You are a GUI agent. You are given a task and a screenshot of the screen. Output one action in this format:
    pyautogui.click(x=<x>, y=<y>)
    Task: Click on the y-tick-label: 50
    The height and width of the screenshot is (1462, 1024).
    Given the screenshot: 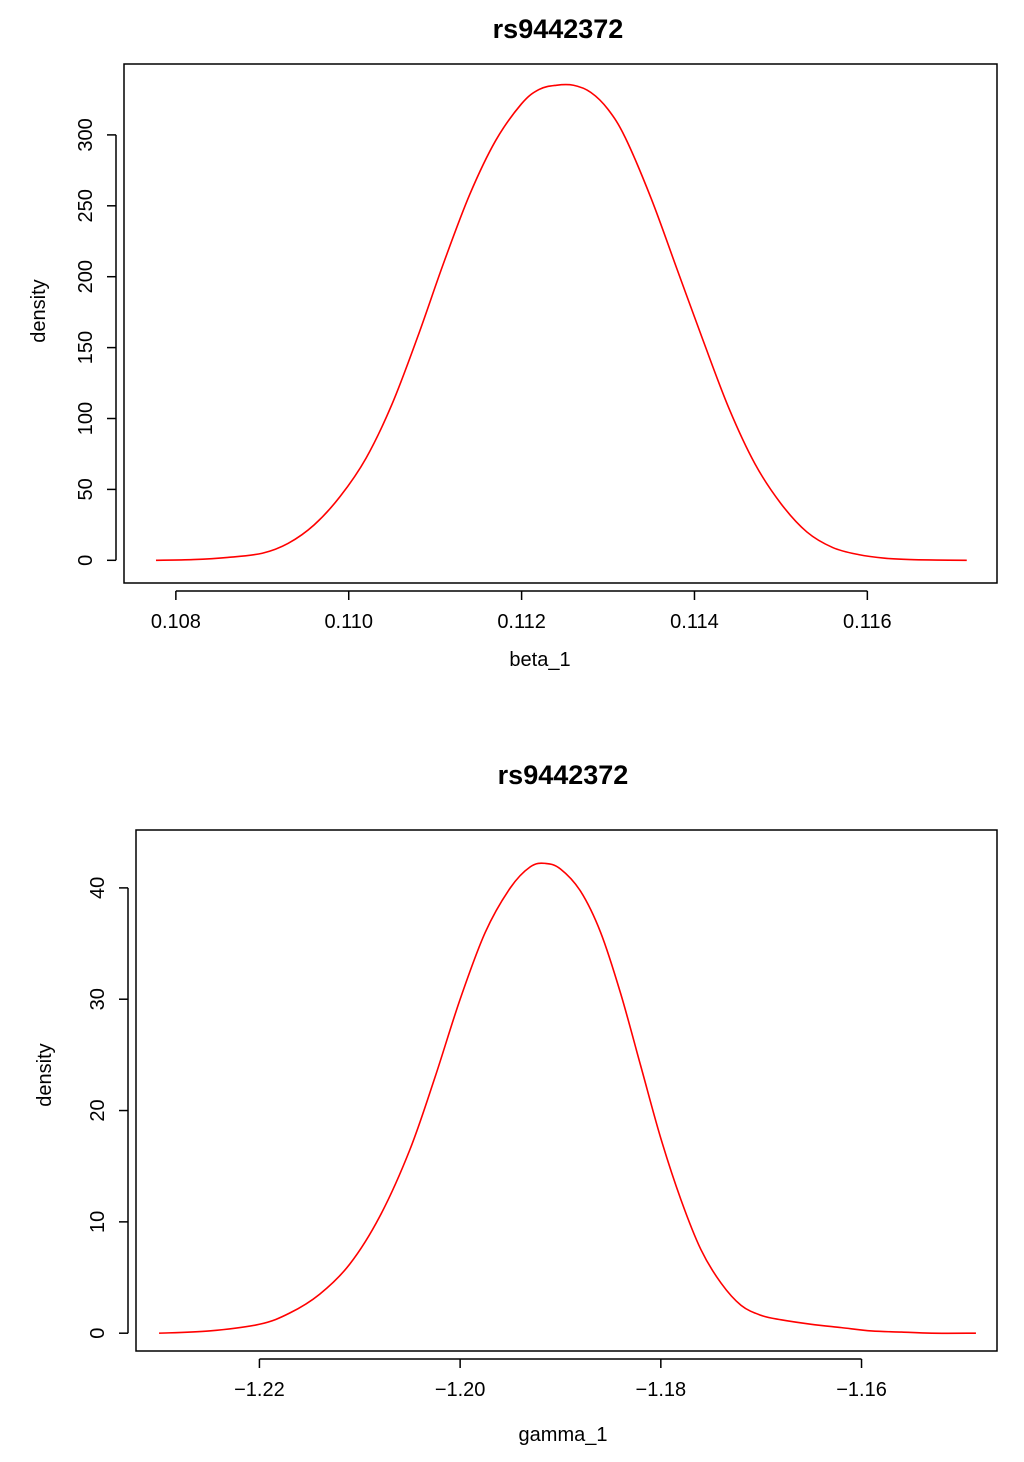 What is the action you would take?
    pyautogui.click(x=86, y=489)
    